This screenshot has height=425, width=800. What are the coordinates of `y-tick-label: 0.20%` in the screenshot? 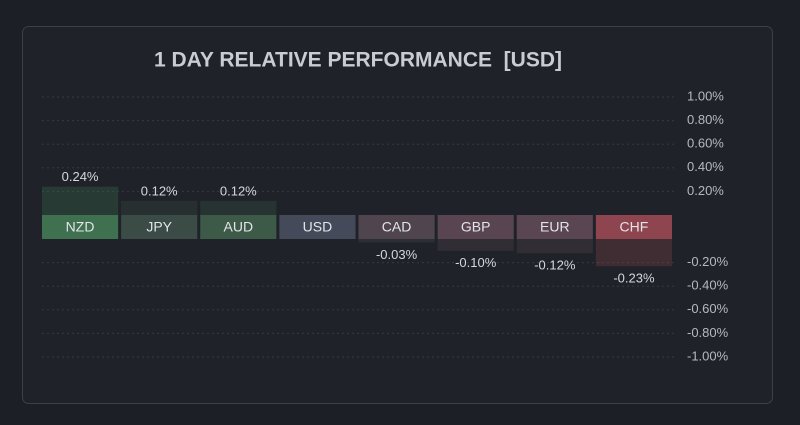 It's located at (705, 190).